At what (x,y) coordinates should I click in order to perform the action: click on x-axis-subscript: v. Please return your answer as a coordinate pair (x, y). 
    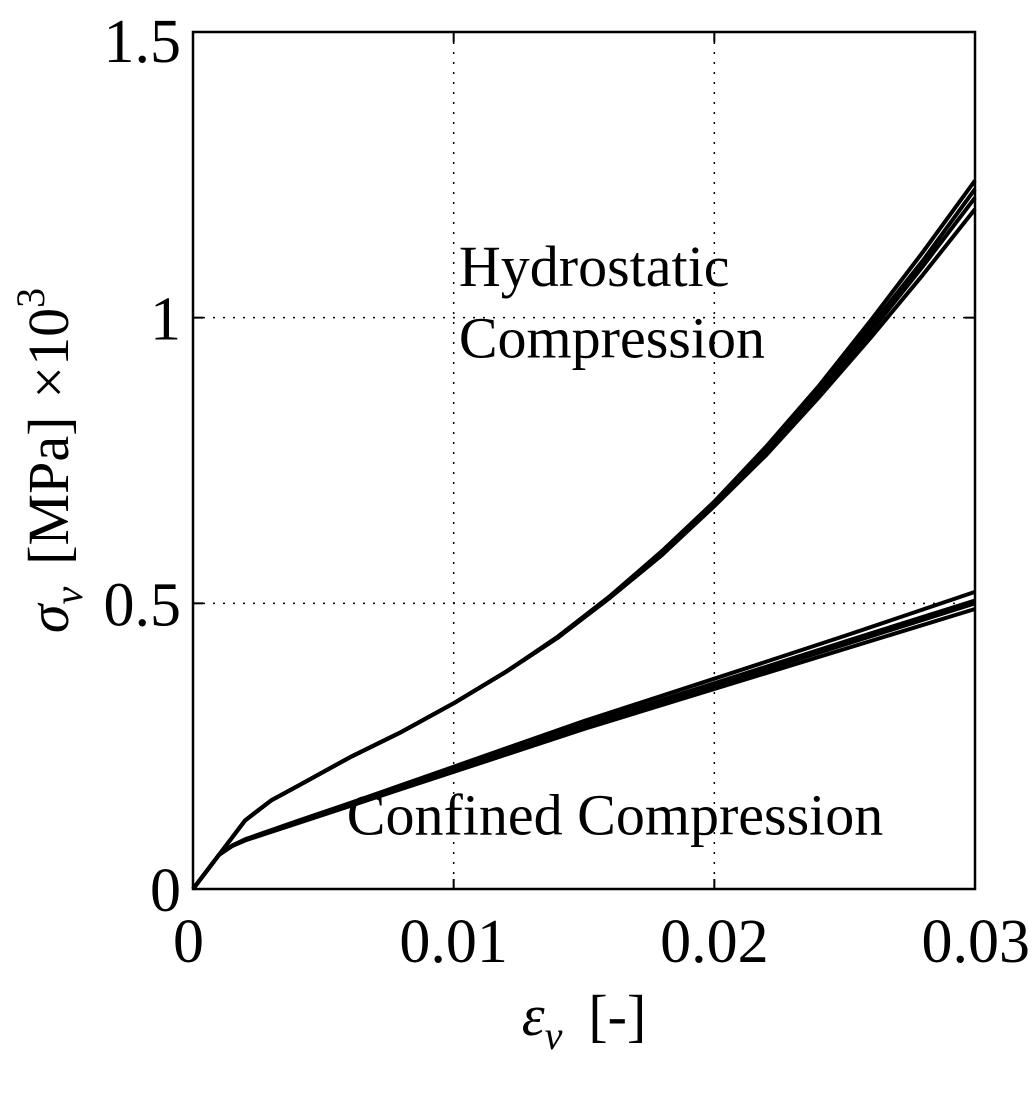
    Looking at the image, I should click on (554, 1035).